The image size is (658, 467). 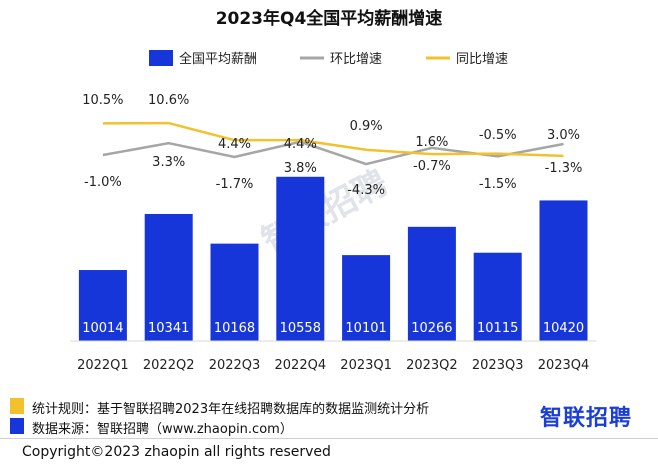 I want to click on yoy-label: -1.3%, so click(x=564, y=168).